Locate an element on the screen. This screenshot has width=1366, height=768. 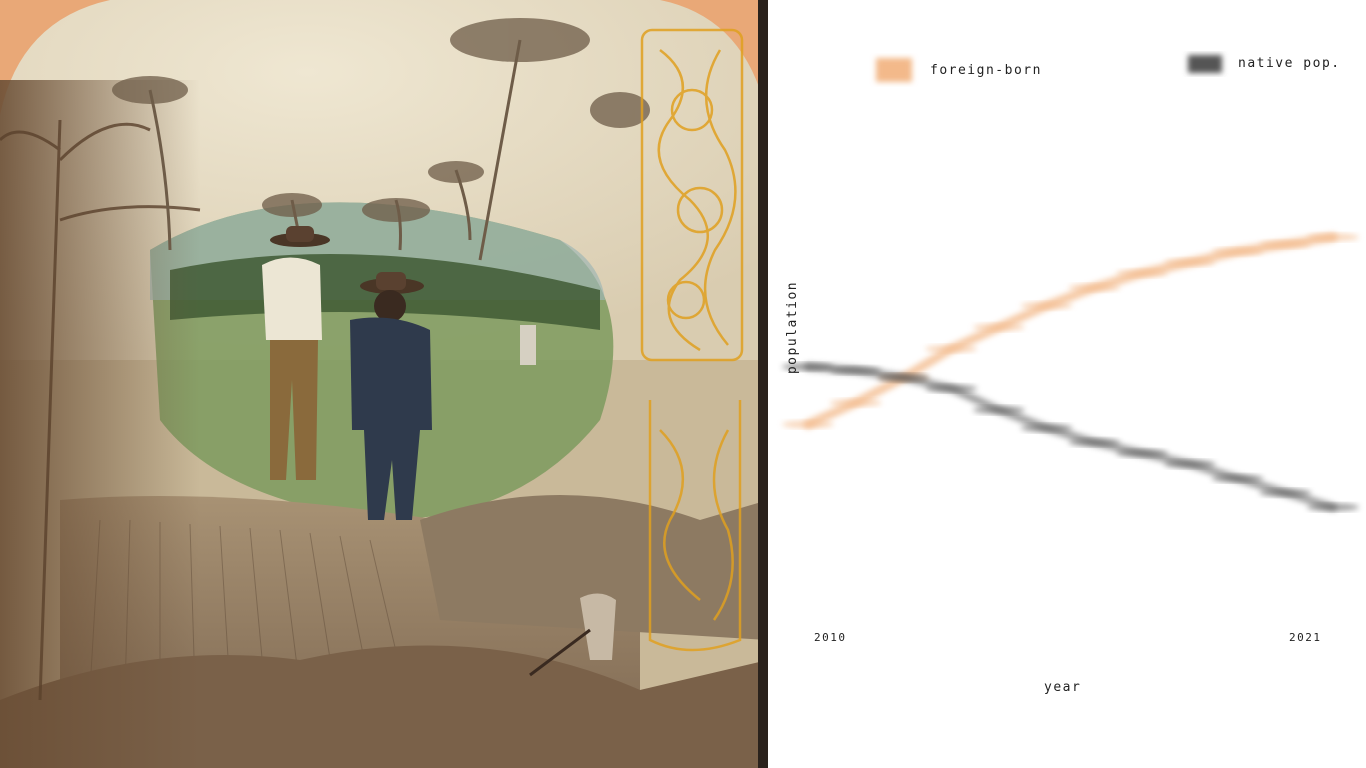
y-axis-title: population is located at coordinates (793, 327).